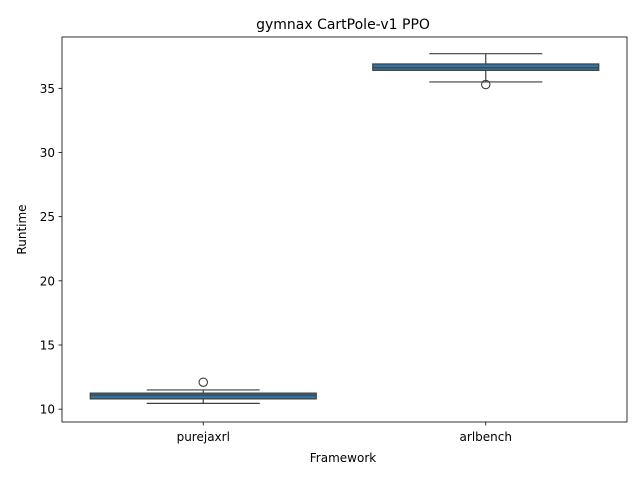 The height and width of the screenshot is (480, 640). Describe the element at coordinates (343, 25) in the screenshot. I see `chart-title: gymnax CartPole-v1 PPO` at that location.